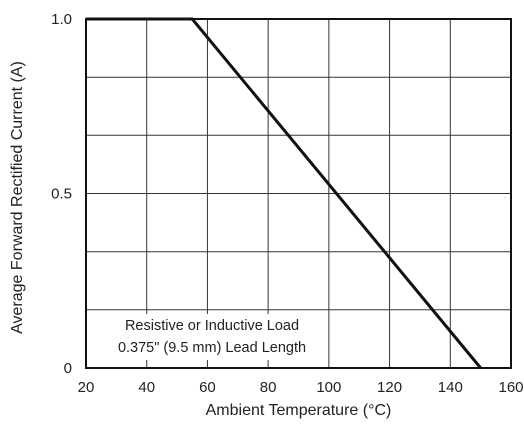  What do you see at coordinates (61, 19) in the screenshot?
I see `y-tick-label-2: 1.0` at bounding box center [61, 19].